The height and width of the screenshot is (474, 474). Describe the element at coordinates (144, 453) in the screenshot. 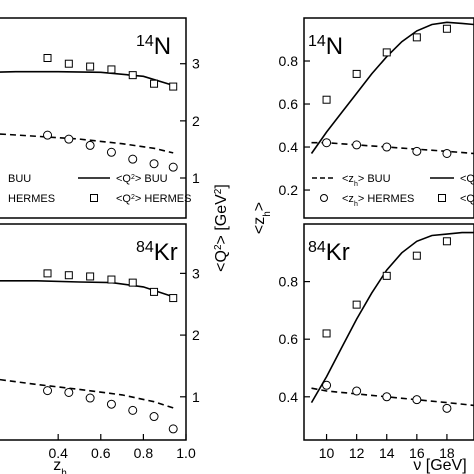

I see `x-tick-label: 0.8` at that location.